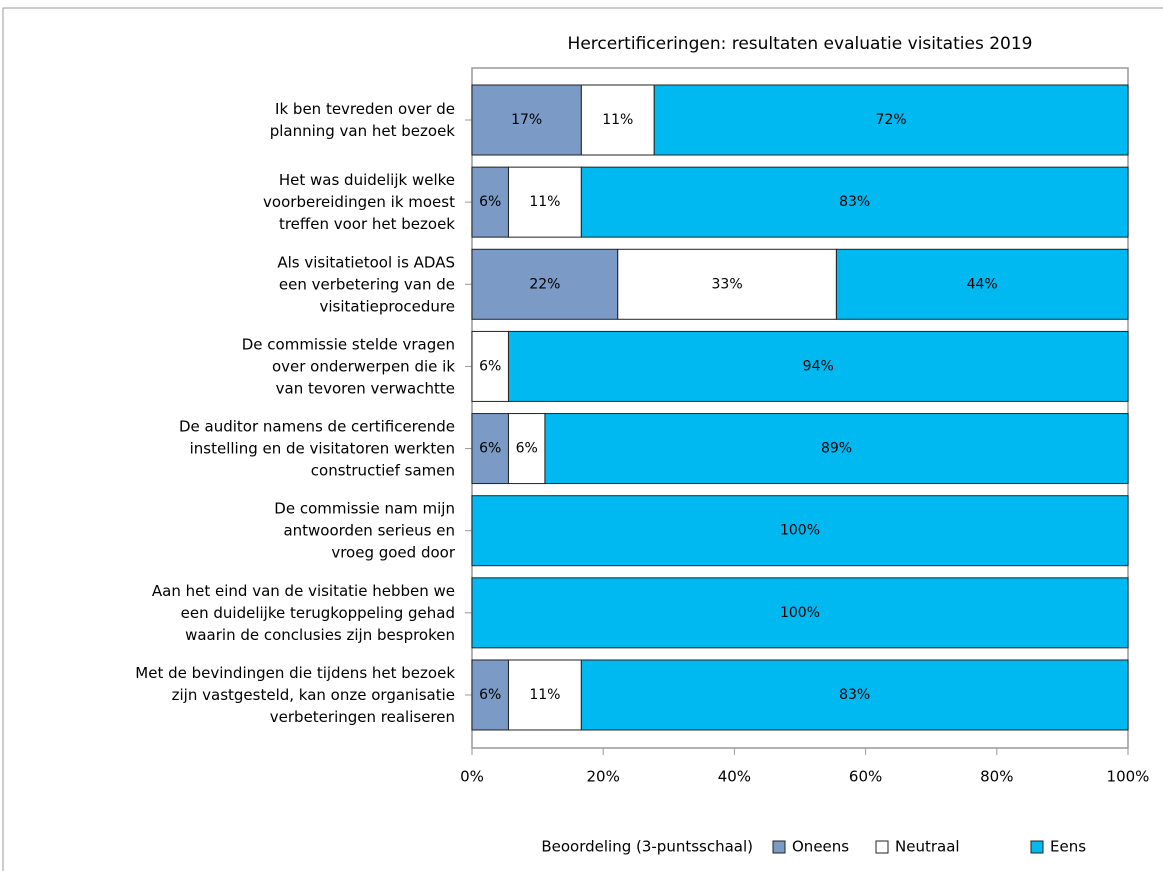 Image resolution: width=1163 pixels, height=871 pixels. What do you see at coordinates (734, 777) in the screenshot?
I see `x-tick-label: 40%` at bounding box center [734, 777].